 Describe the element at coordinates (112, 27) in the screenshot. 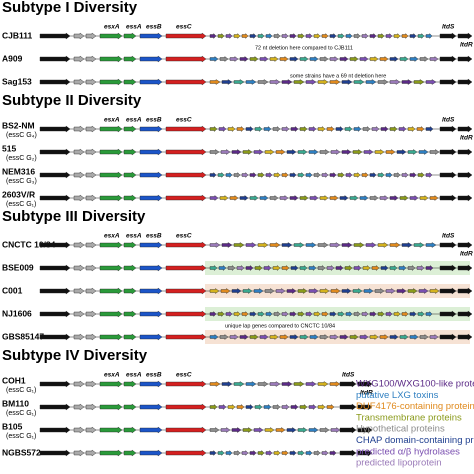

I see `gene-label: esxA` at that location.